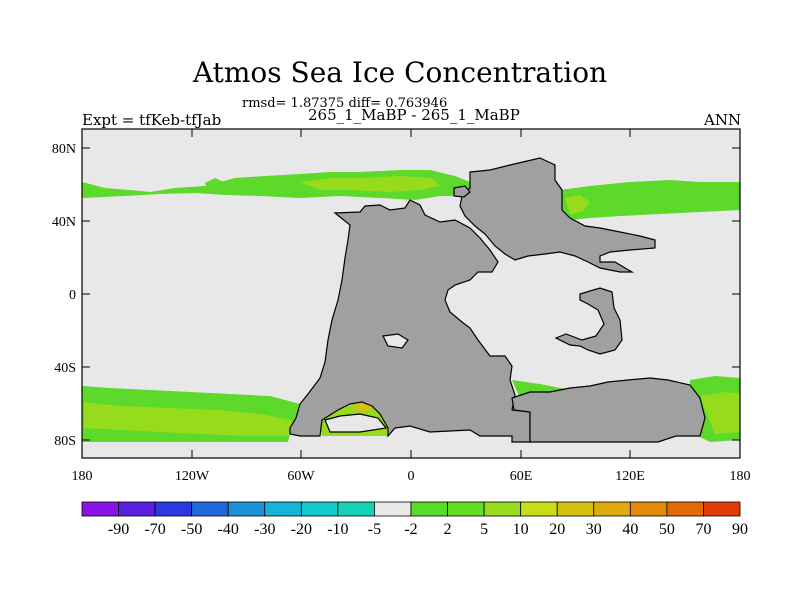  Describe the element at coordinates (414, 115) in the screenshot. I see `experiment-pair: 265_1_MaBP - 265_1_MaBP` at that location.